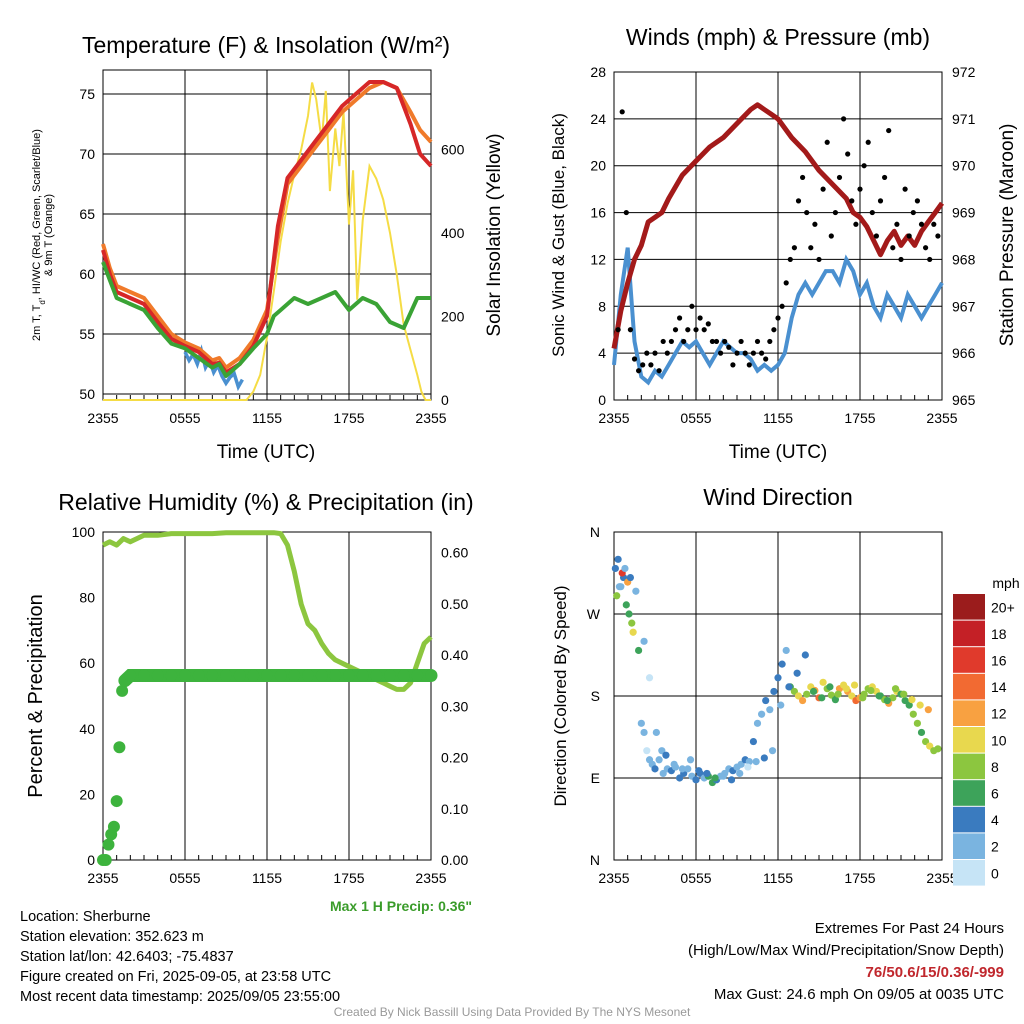 This screenshot has width=1024, height=1024. Describe the element at coordinates (558, 235) in the screenshot. I see `wind-chart-ylabel: Sonic Wind & Gust (Blue, Black)` at that location.